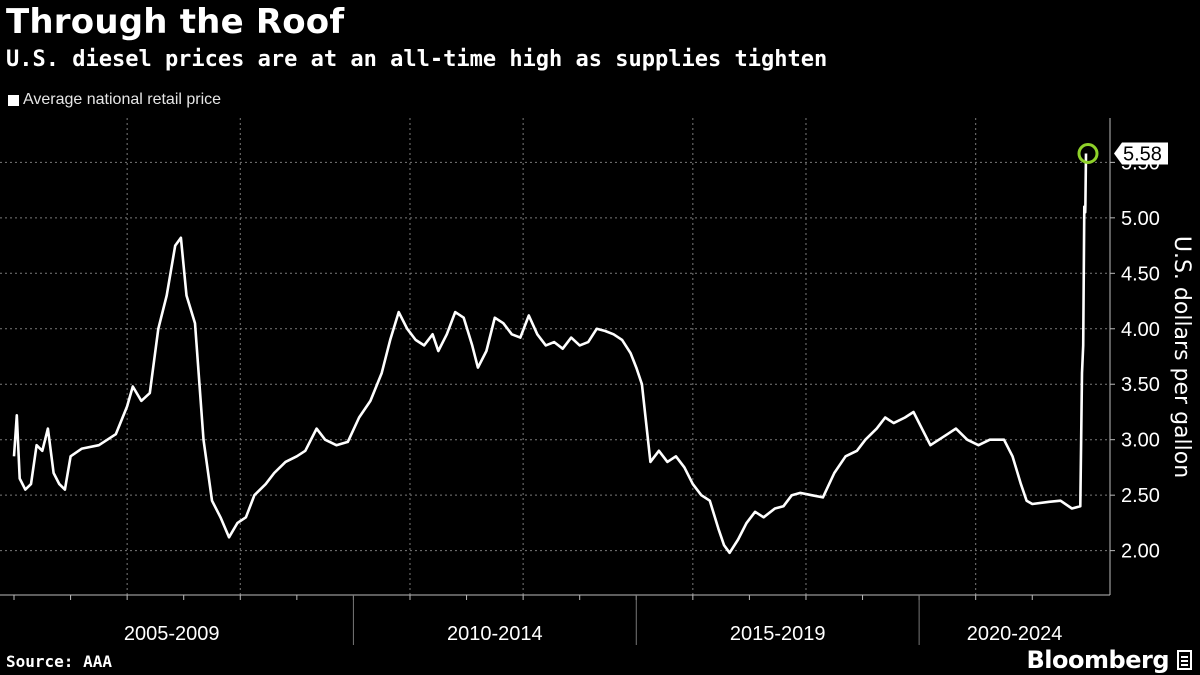  What do you see at coordinates (1140, 219) in the screenshot?
I see `y-tick-label: 5.00` at bounding box center [1140, 219].